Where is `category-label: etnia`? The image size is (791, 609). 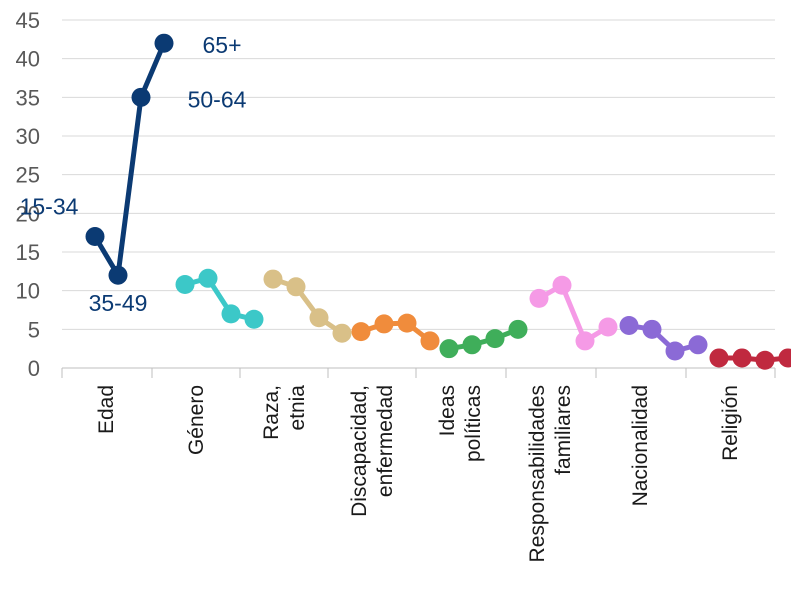
category-label: etnia is located at coordinates (297, 408).